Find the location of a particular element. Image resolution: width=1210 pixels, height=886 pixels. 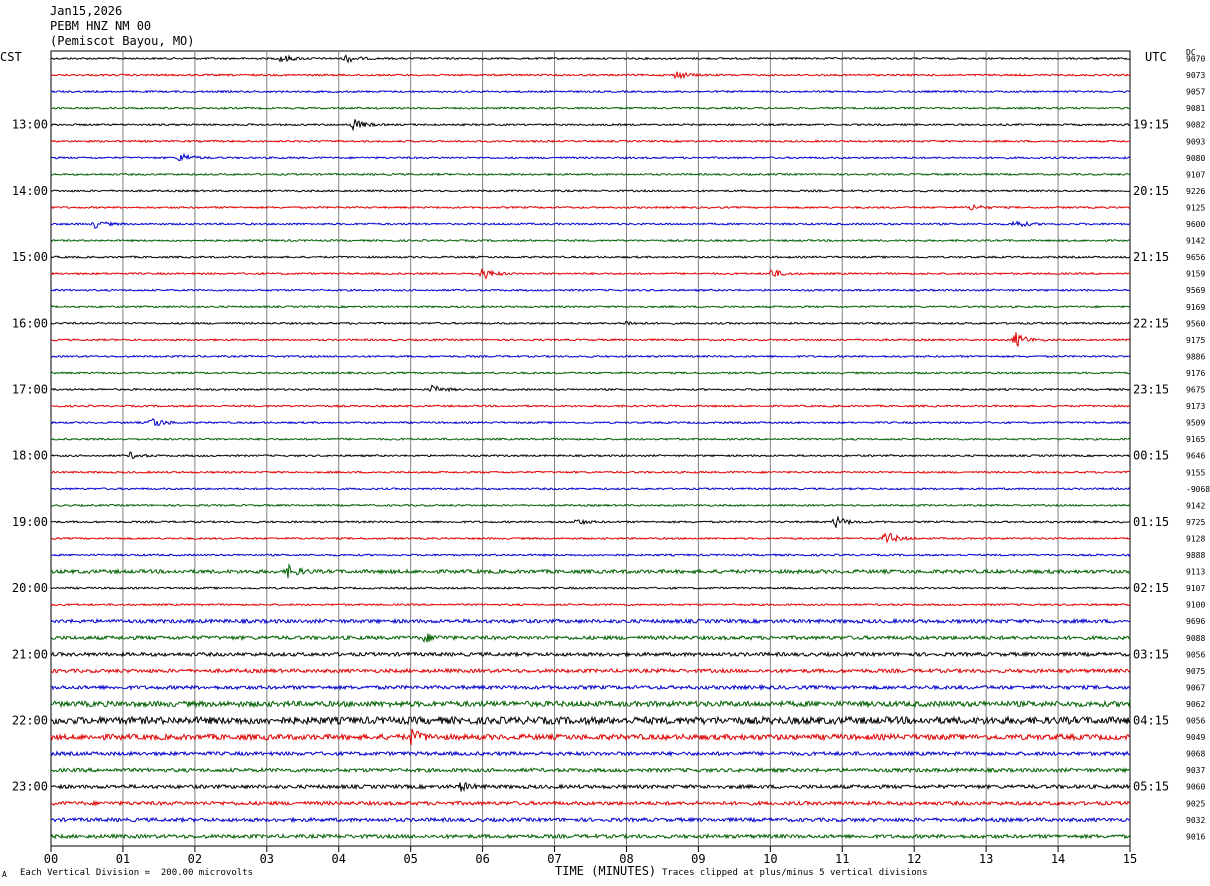

x-tick-label: 02 is located at coordinates (195, 859).